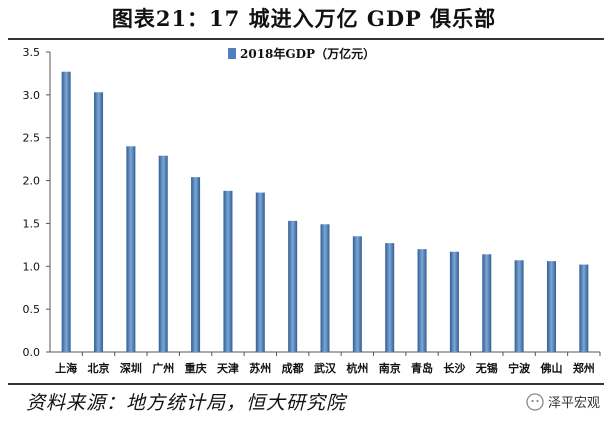 The width and height of the screenshot is (608, 421). Describe the element at coordinates (99, 368) in the screenshot. I see `x-tick-label: 北京` at that location.